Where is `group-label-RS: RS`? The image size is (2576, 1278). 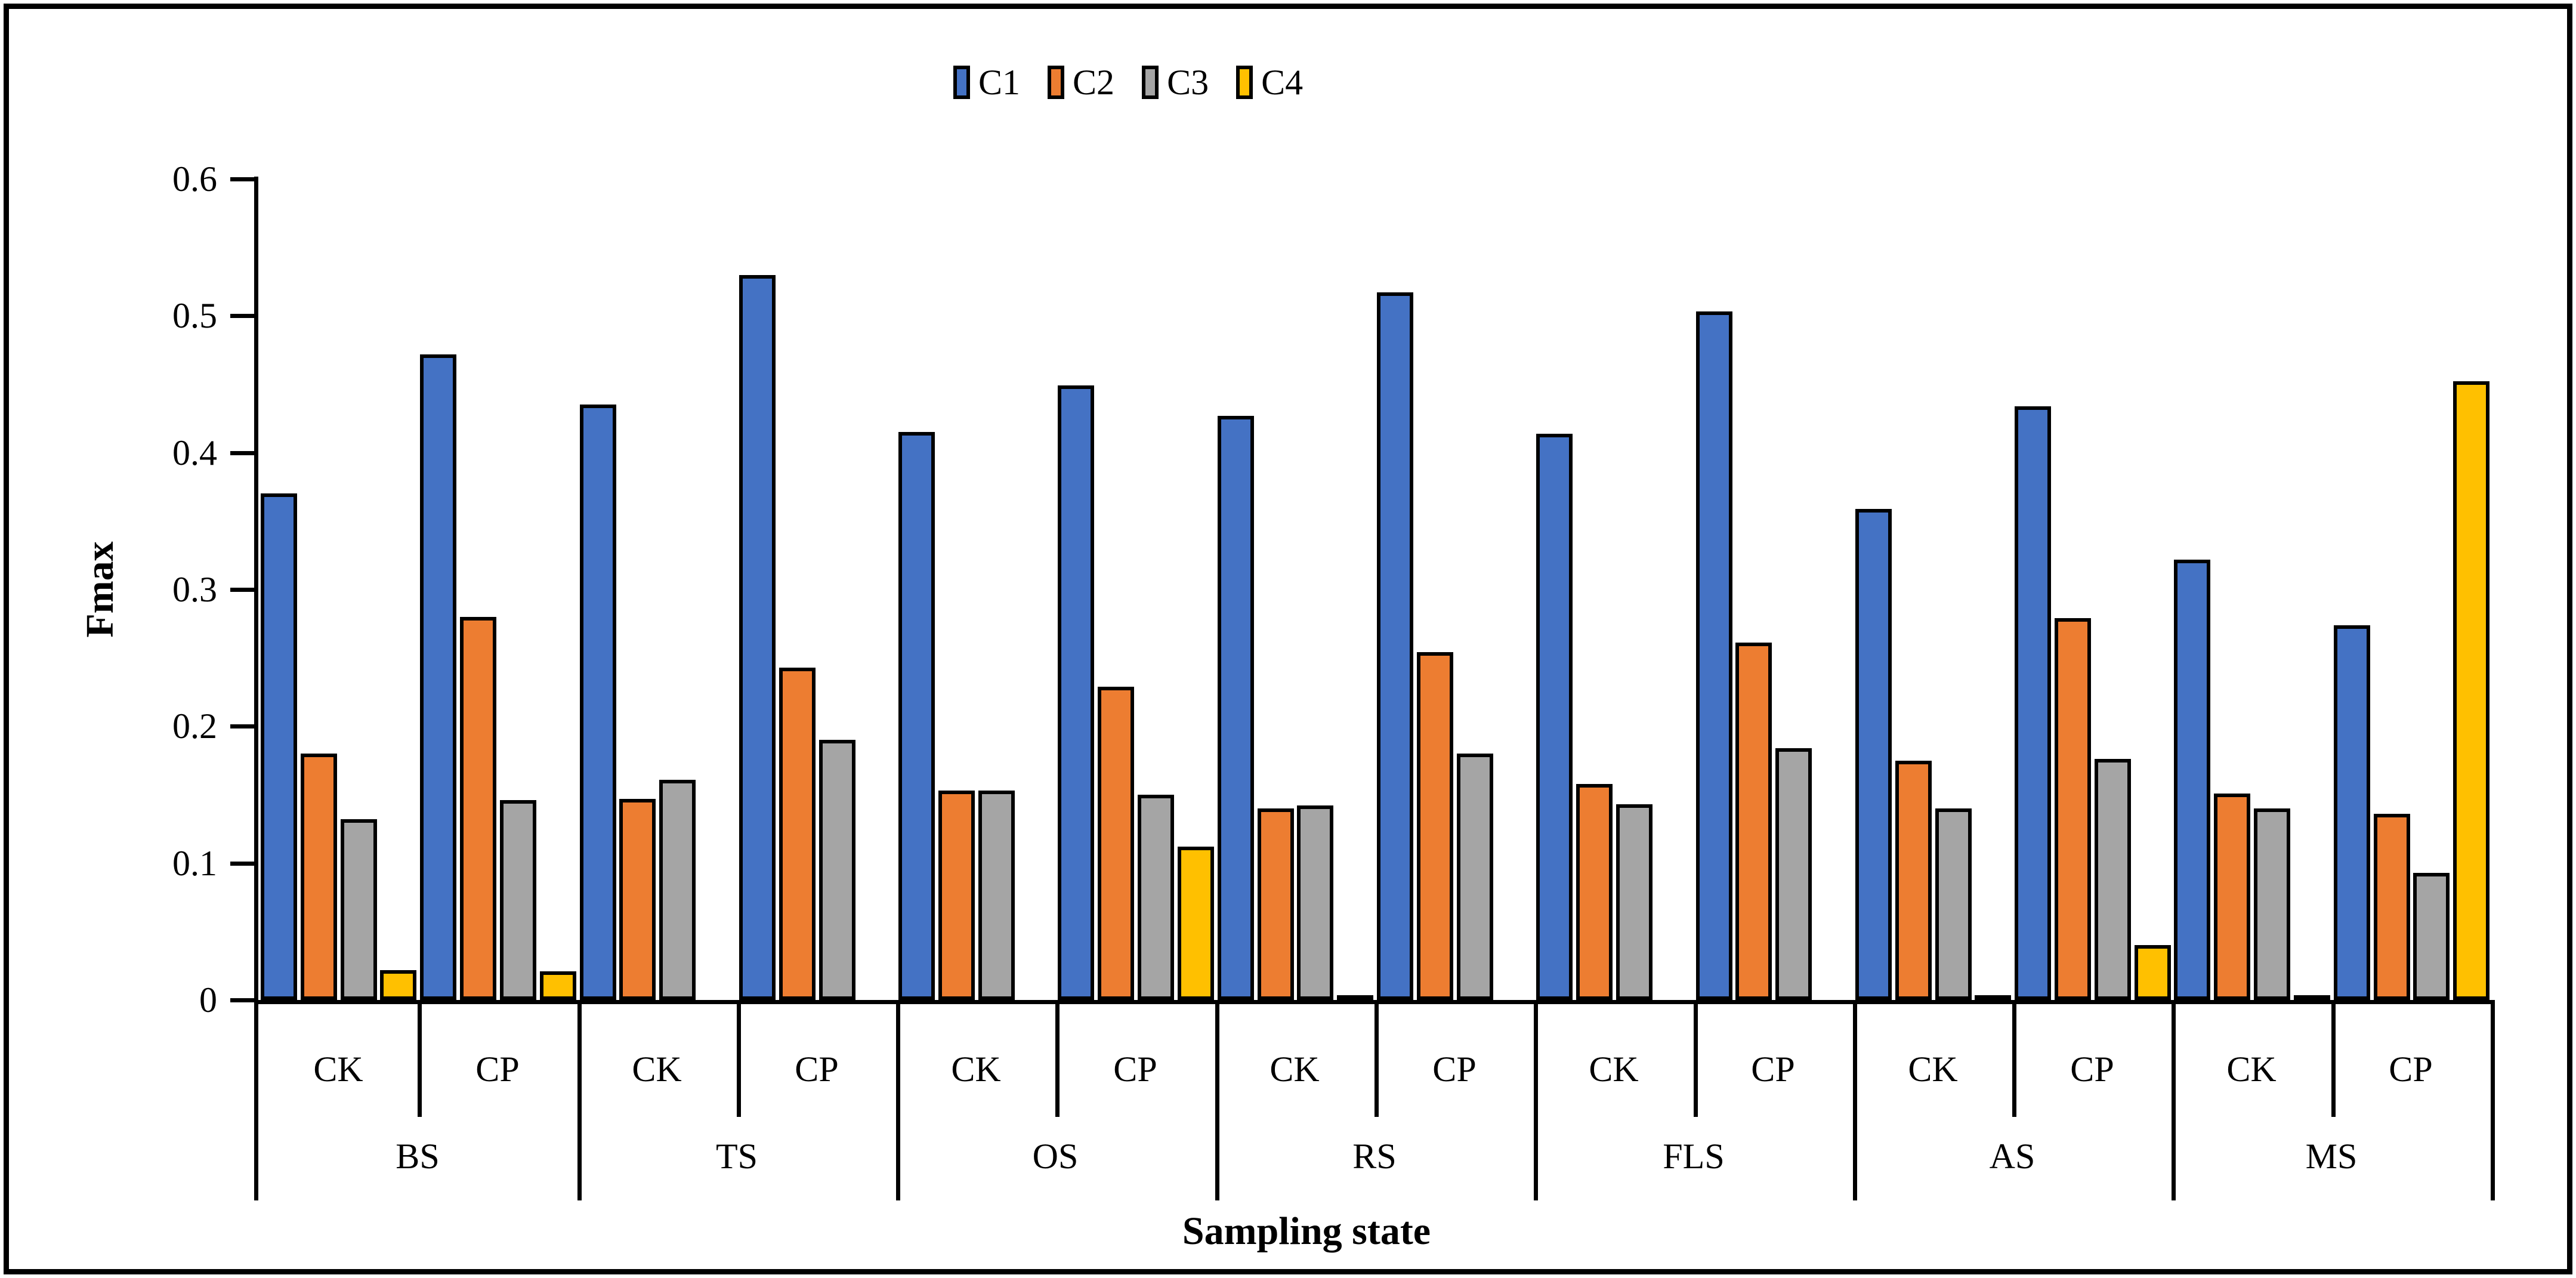 group-label-RS: RS is located at coordinates (1374, 1156).